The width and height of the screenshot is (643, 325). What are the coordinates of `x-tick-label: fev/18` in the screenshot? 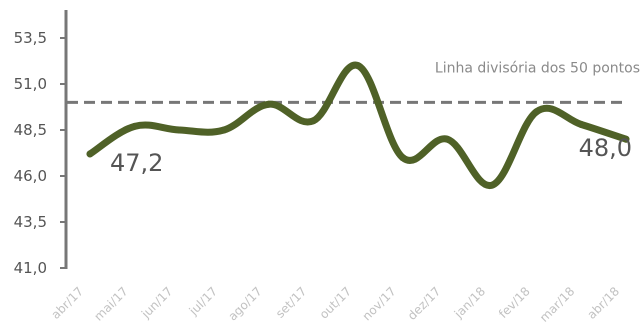 It's located at (514, 302).